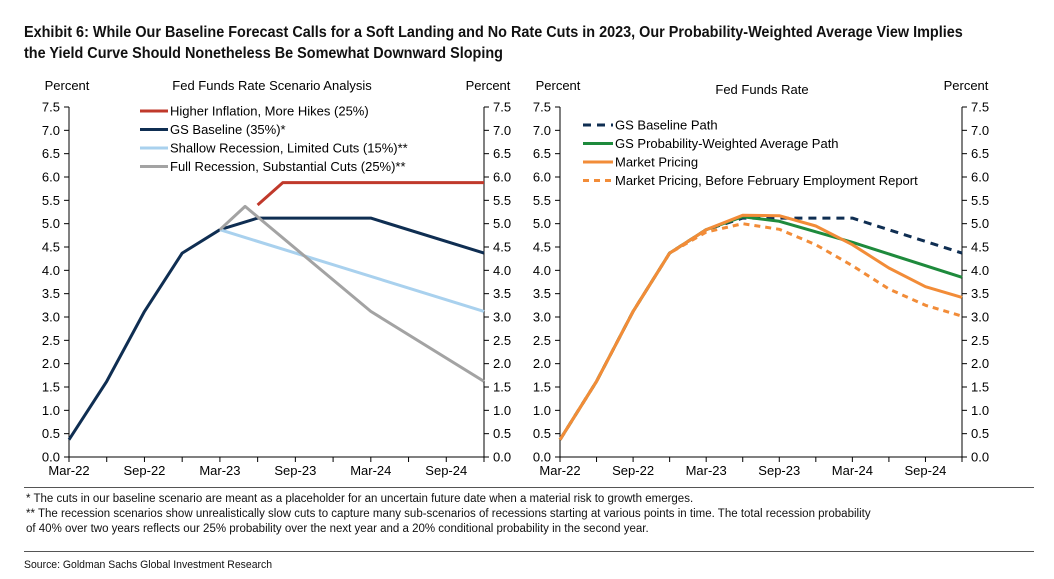  I want to click on chart-title: Fed Funds Rate Scenario Analysis, so click(272, 85).